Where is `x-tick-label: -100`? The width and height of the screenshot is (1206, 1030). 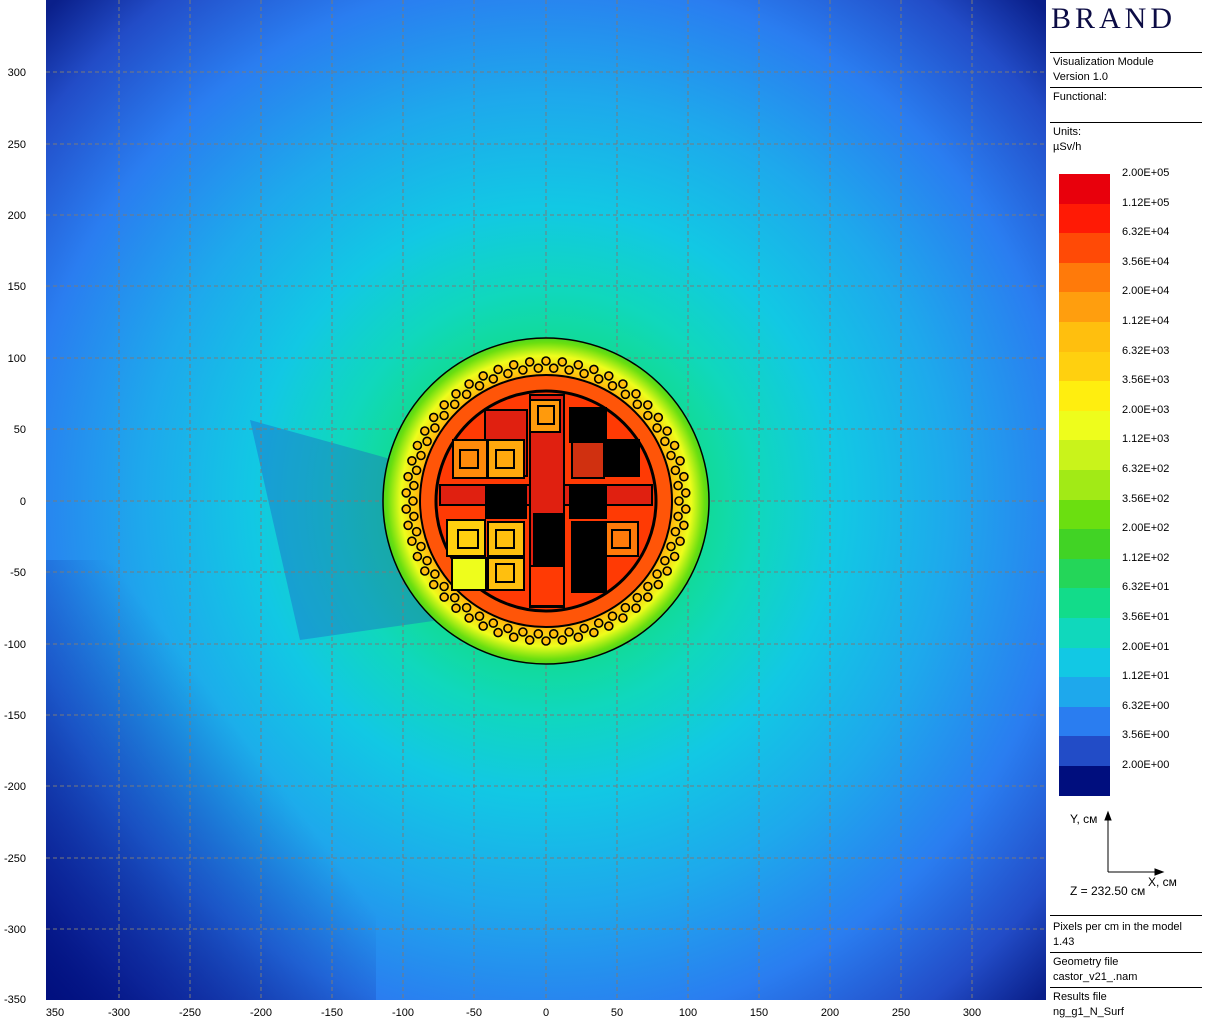 x-tick-label: -100 is located at coordinates (403, 1013).